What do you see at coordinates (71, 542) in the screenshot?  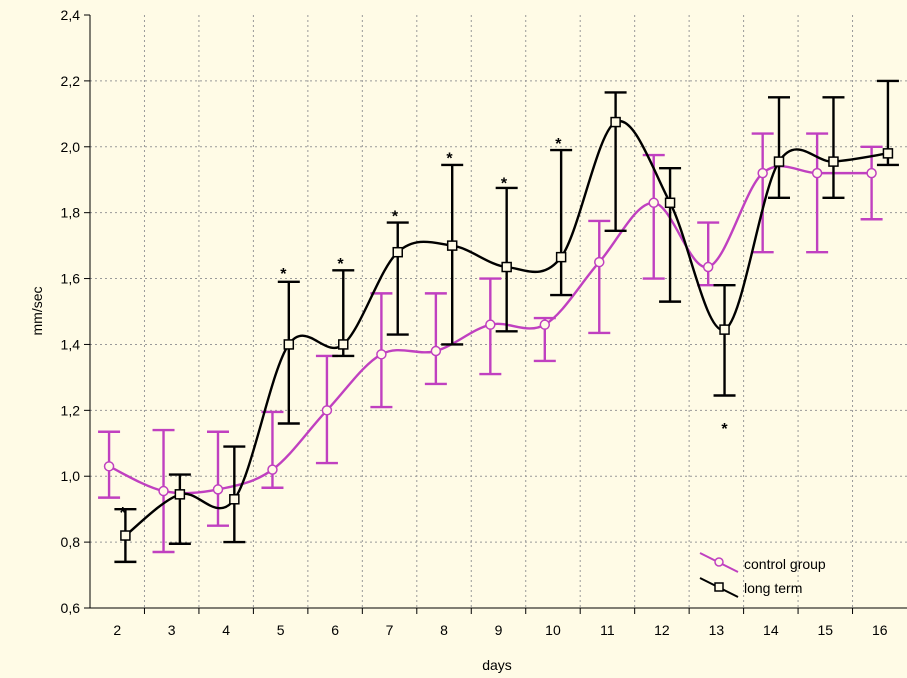 I see `y-tick-label: 0,8` at bounding box center [71, 542].